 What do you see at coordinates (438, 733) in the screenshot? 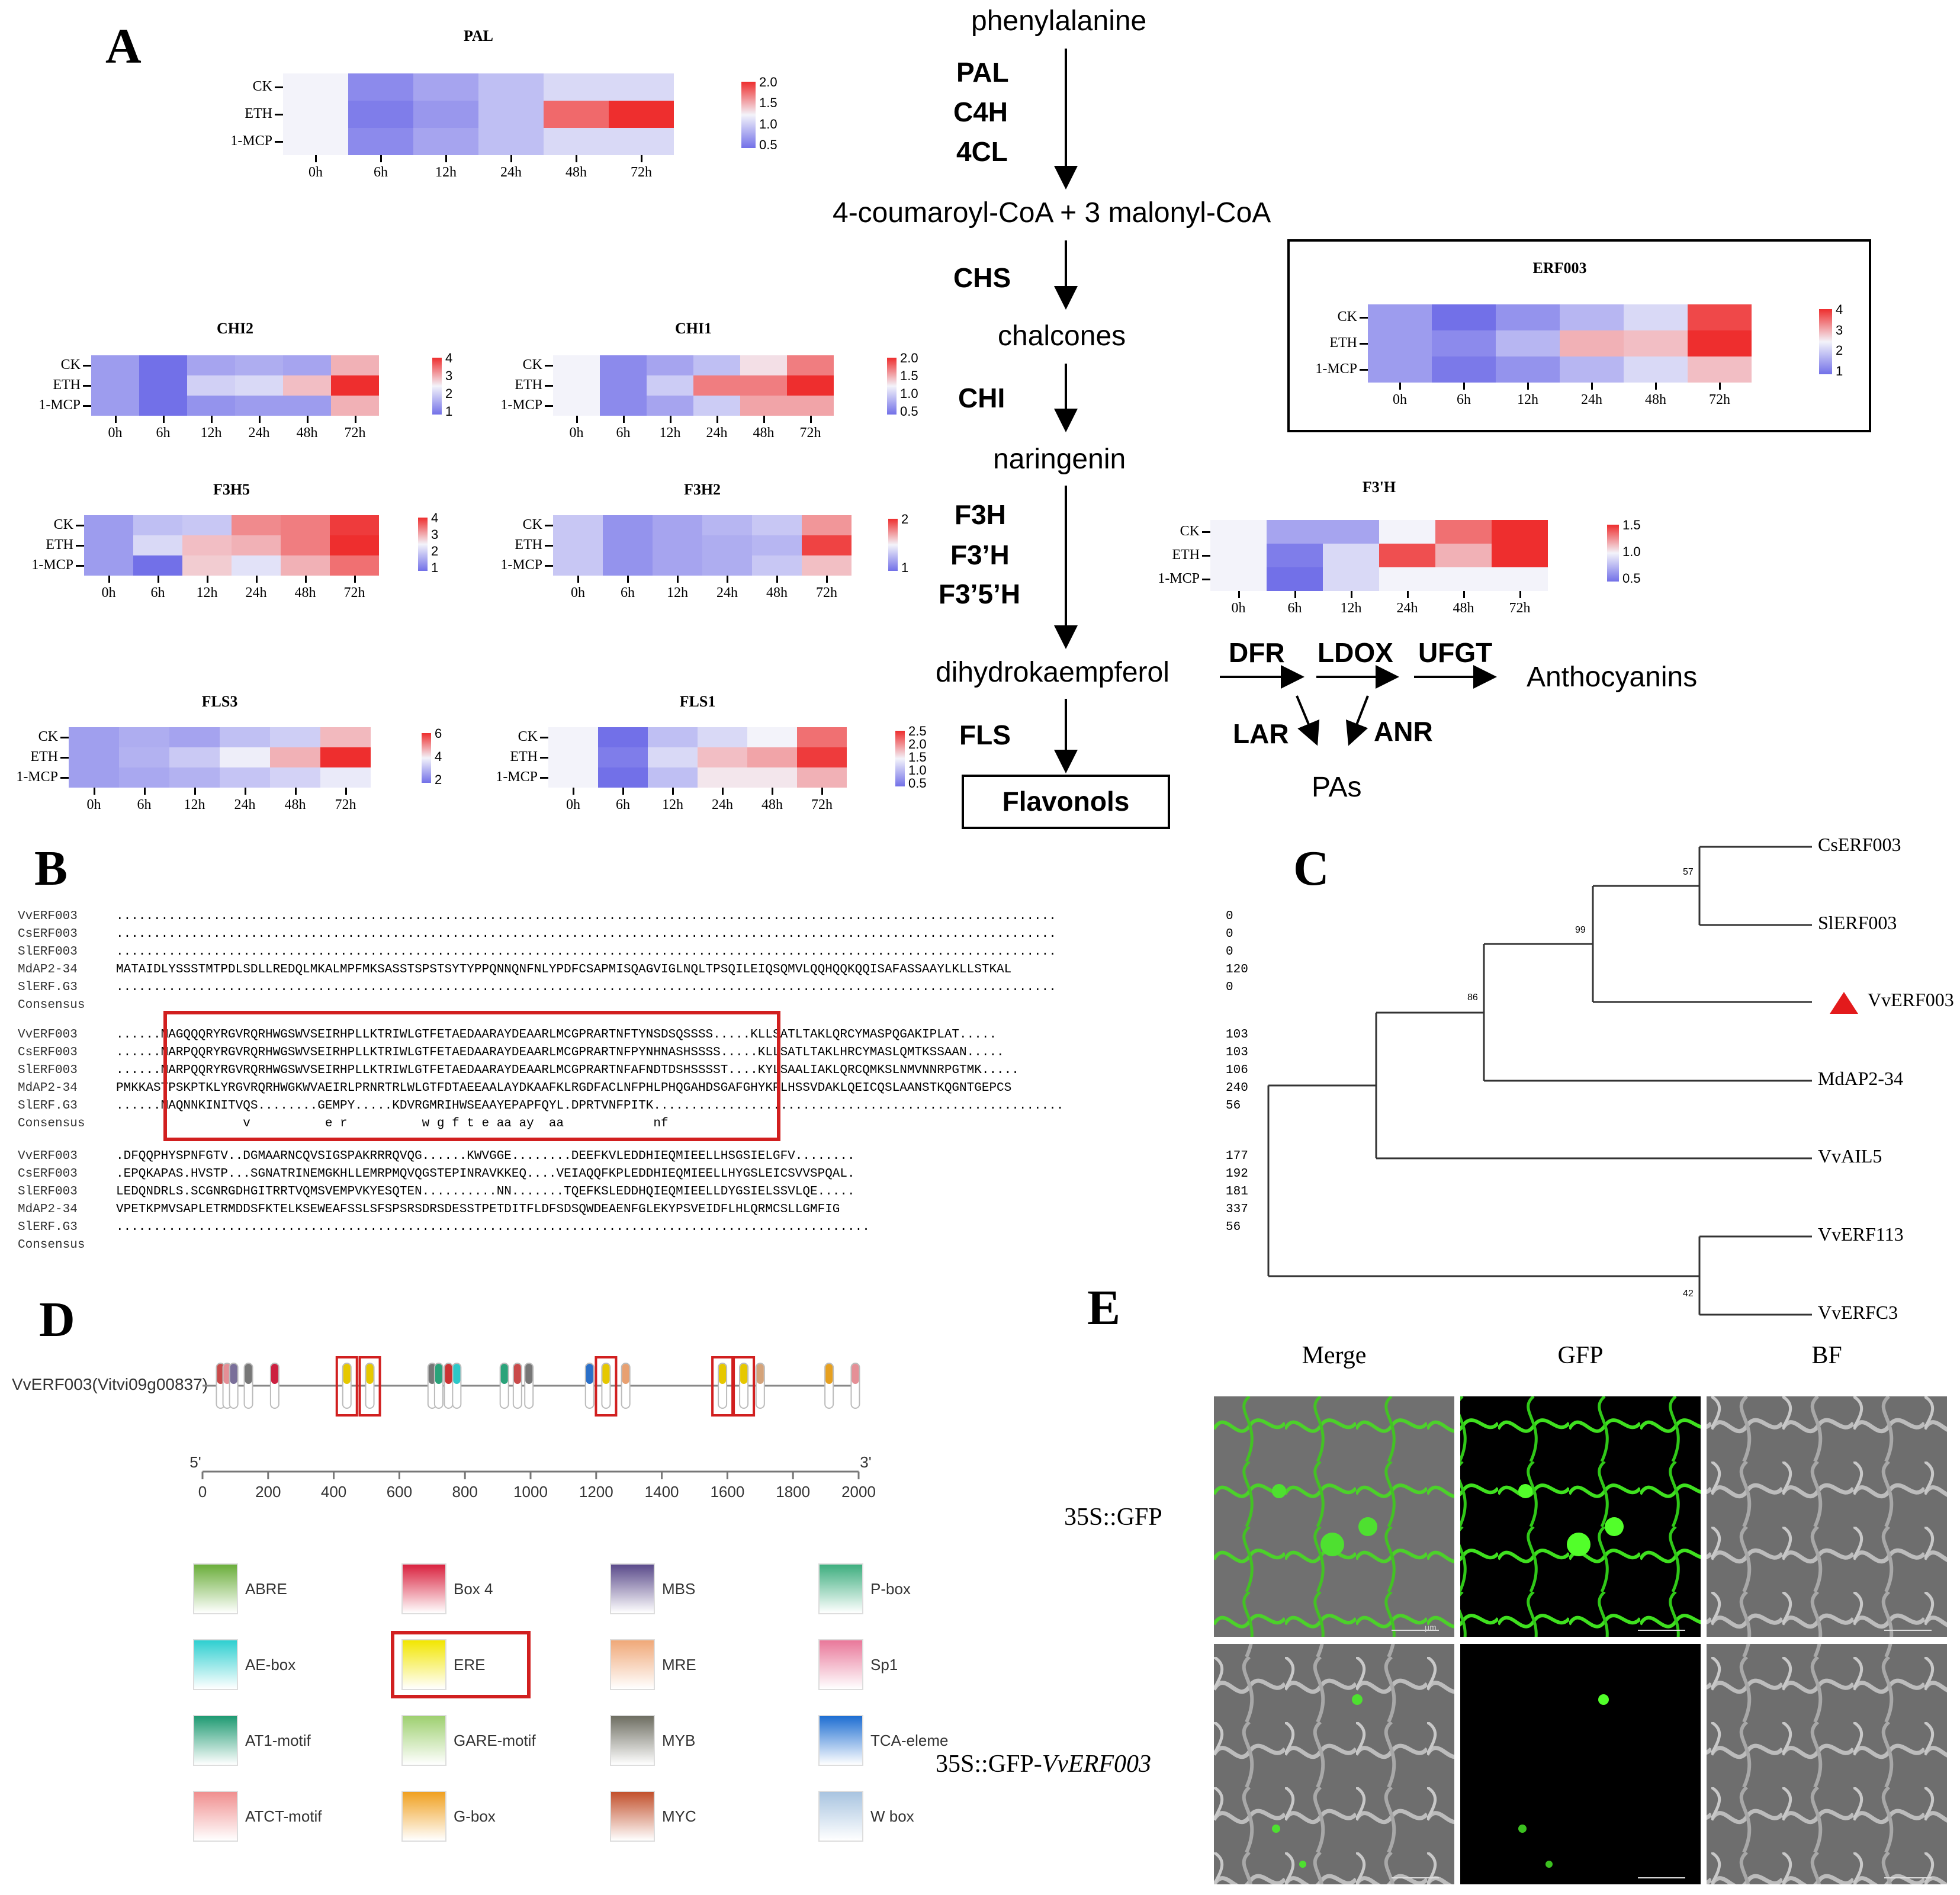
I see `colorbar-tick-label: 6` at bounding box center [438, 733].